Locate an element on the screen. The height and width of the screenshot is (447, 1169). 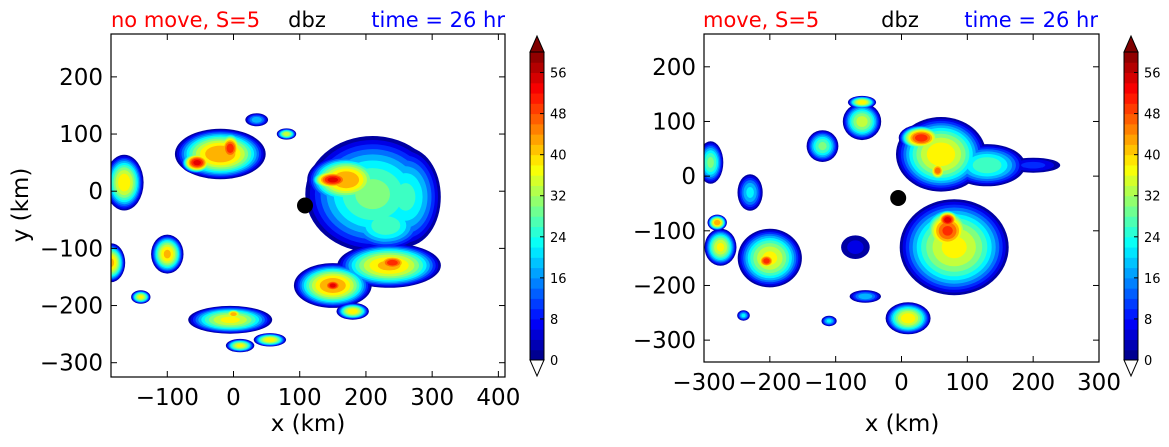
y-tick-label: 200 is located at coordinates (674, 68).